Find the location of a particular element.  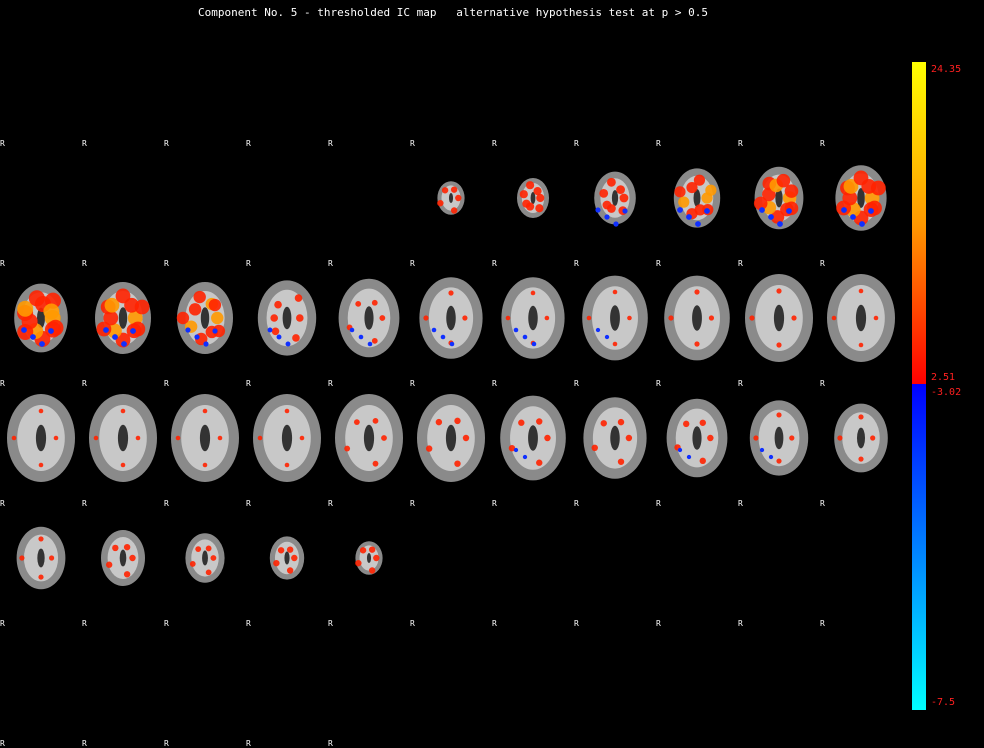

colorbar-neg-max-label: -7.5 is located at coordinates (943, 702).